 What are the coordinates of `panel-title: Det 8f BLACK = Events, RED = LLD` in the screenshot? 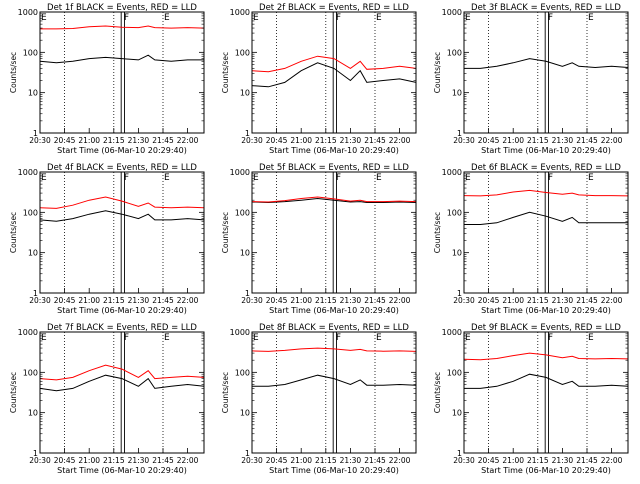 It's located at (334, 328).